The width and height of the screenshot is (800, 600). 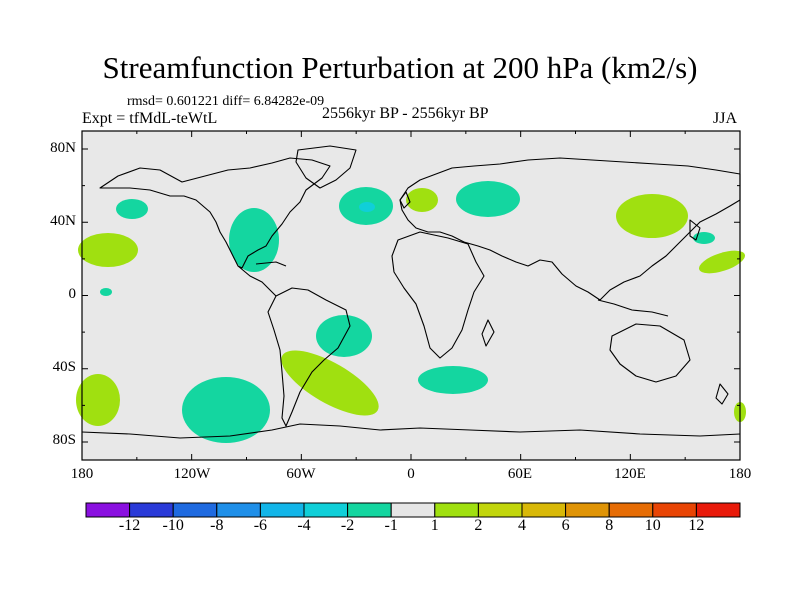 What do you see at coordinates (64, 367) in the screenshot?
I see `lat-label-40s: 40S` at bounding box center [64, 367].